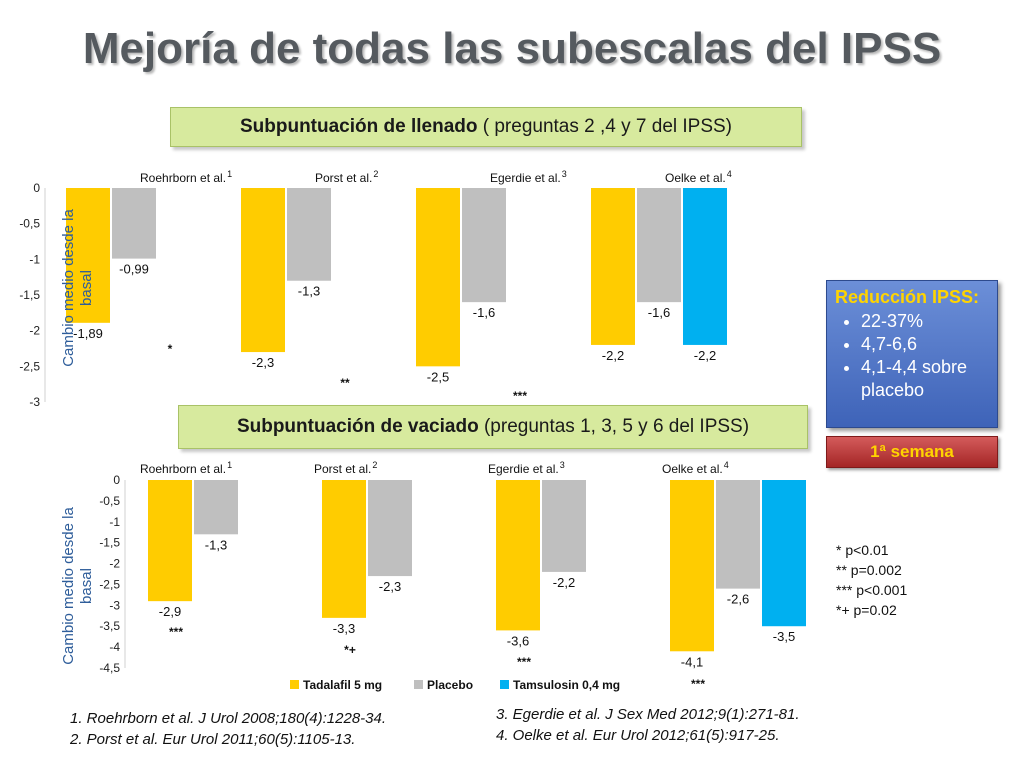 Image resolution: width=1024 pixels, height=768 pixels. What do you see at coordinates (109, 626) in the screenshot?
I see `y-tick-label: -3,5` at bounding box center [109, 626].